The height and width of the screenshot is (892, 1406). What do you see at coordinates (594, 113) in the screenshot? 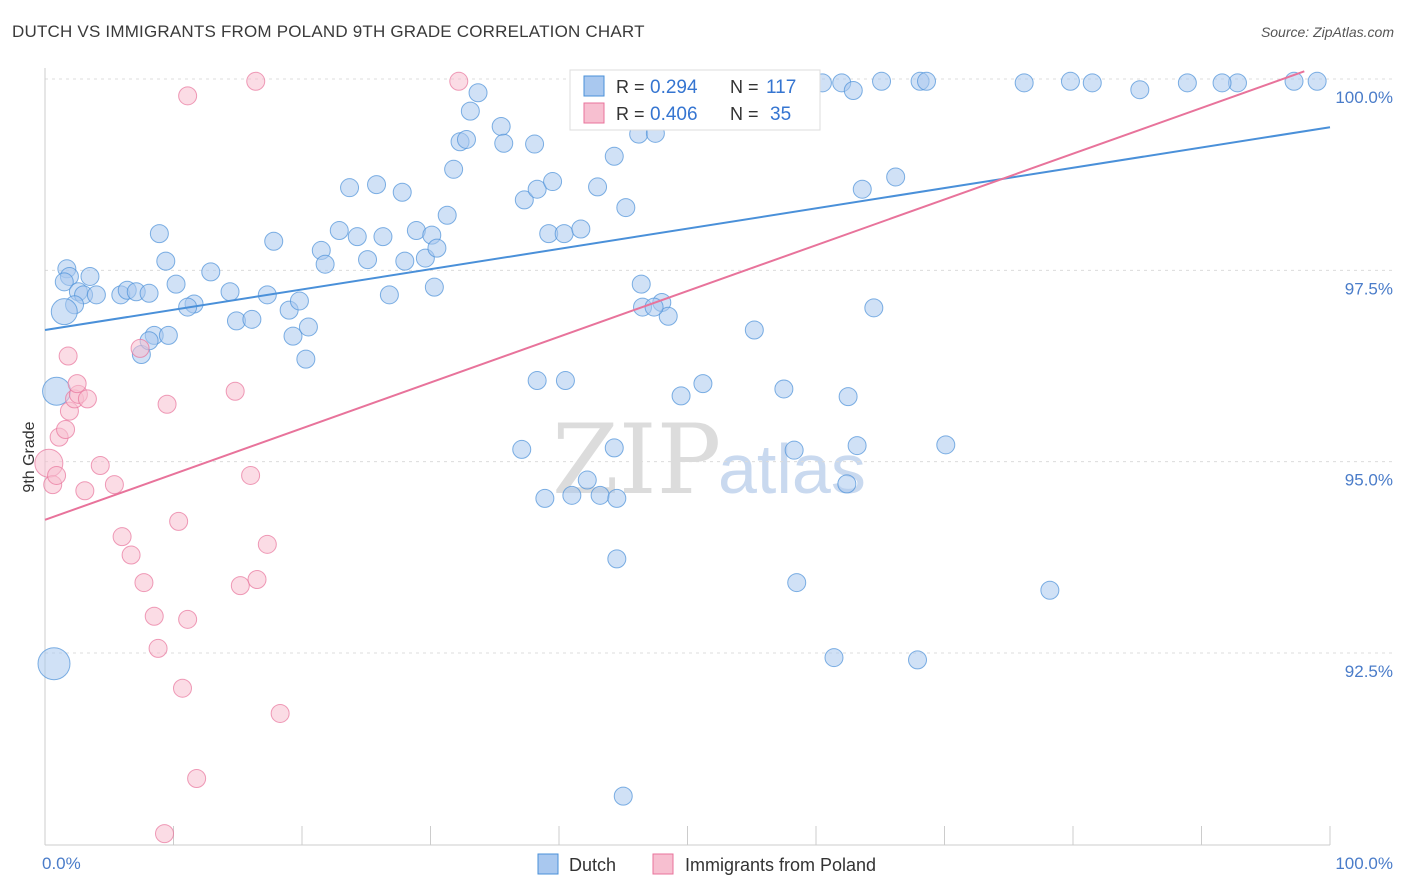
I see `stats-swatch-poland` at bounding box center [594, 113].